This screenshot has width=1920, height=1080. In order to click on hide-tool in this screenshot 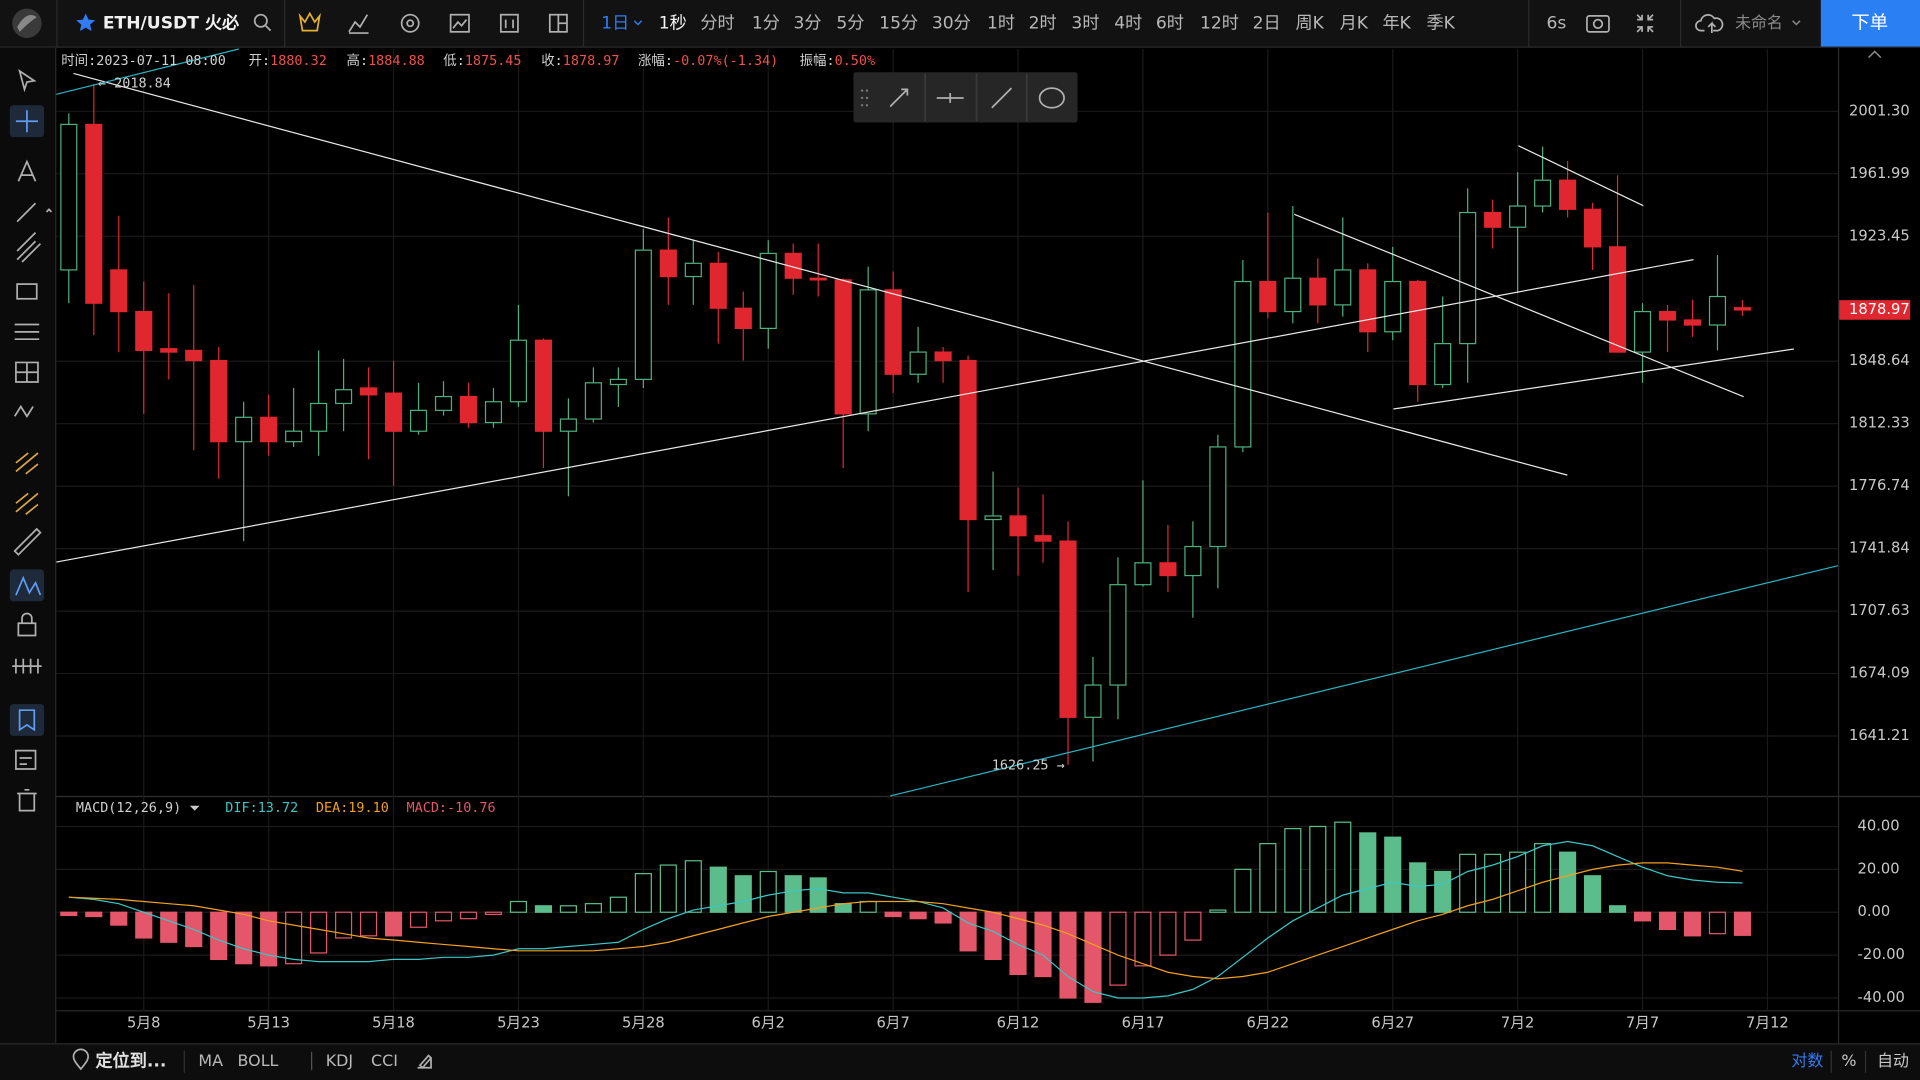, I will do `click(27, 666)`.